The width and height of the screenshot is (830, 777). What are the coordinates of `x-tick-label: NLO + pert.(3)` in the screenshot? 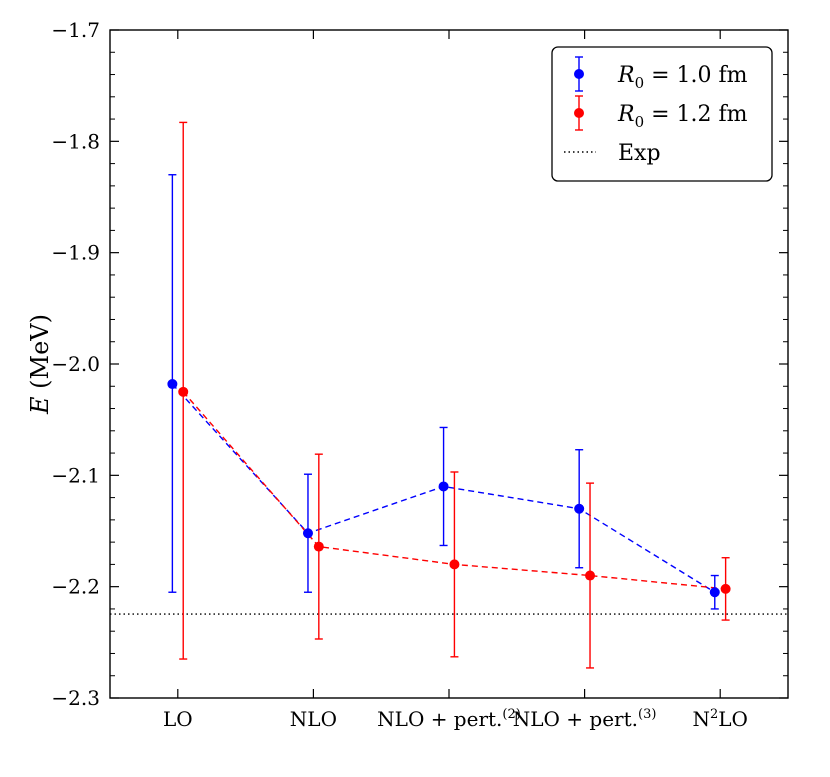 It's located at (585, 719).